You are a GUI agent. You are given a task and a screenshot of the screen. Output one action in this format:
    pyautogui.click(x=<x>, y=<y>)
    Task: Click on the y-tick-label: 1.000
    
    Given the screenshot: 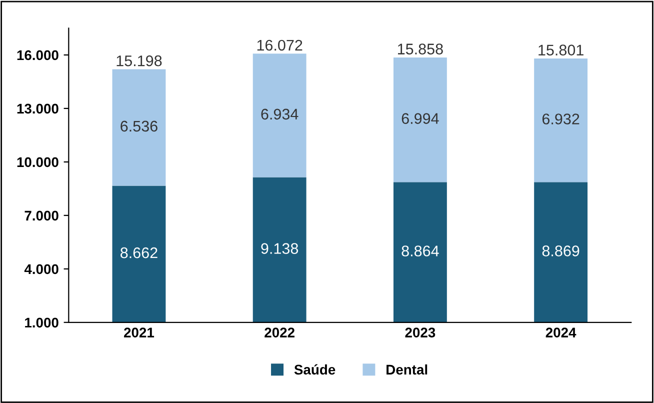 What is the action you would take?
    pyautogui.click(x=41, y=323)
    